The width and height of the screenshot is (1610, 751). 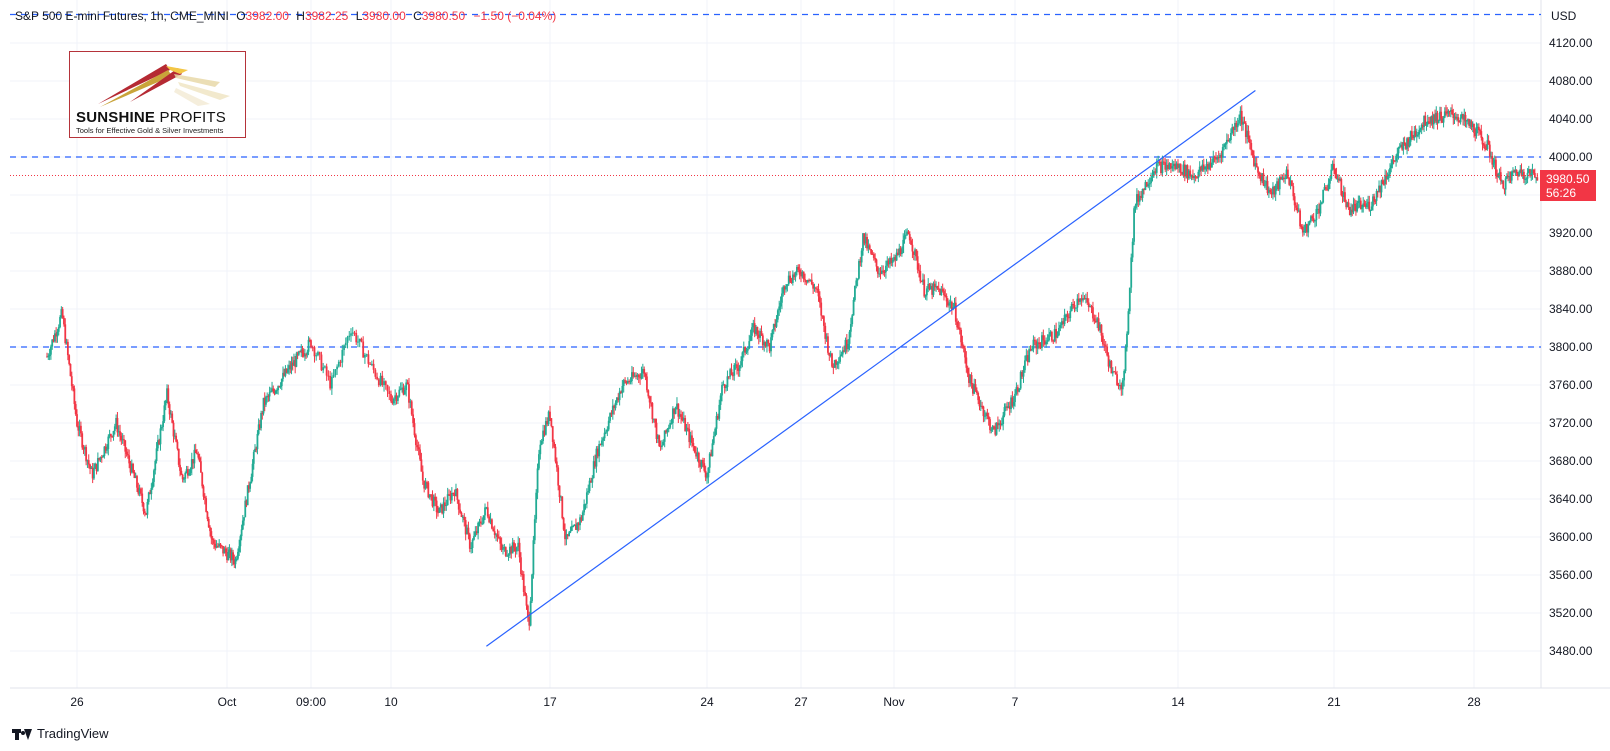 What do you see at coordinates (1571, 347) in the screenshot?
I see `price-tick-label: 3800.00` at bounding box center [1571, 347].